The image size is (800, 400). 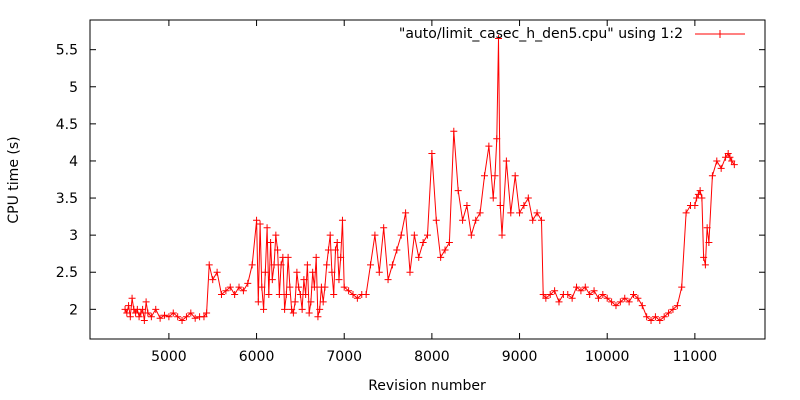 I want to click on x-tick-label: 7000, so click(x=344, y=357).